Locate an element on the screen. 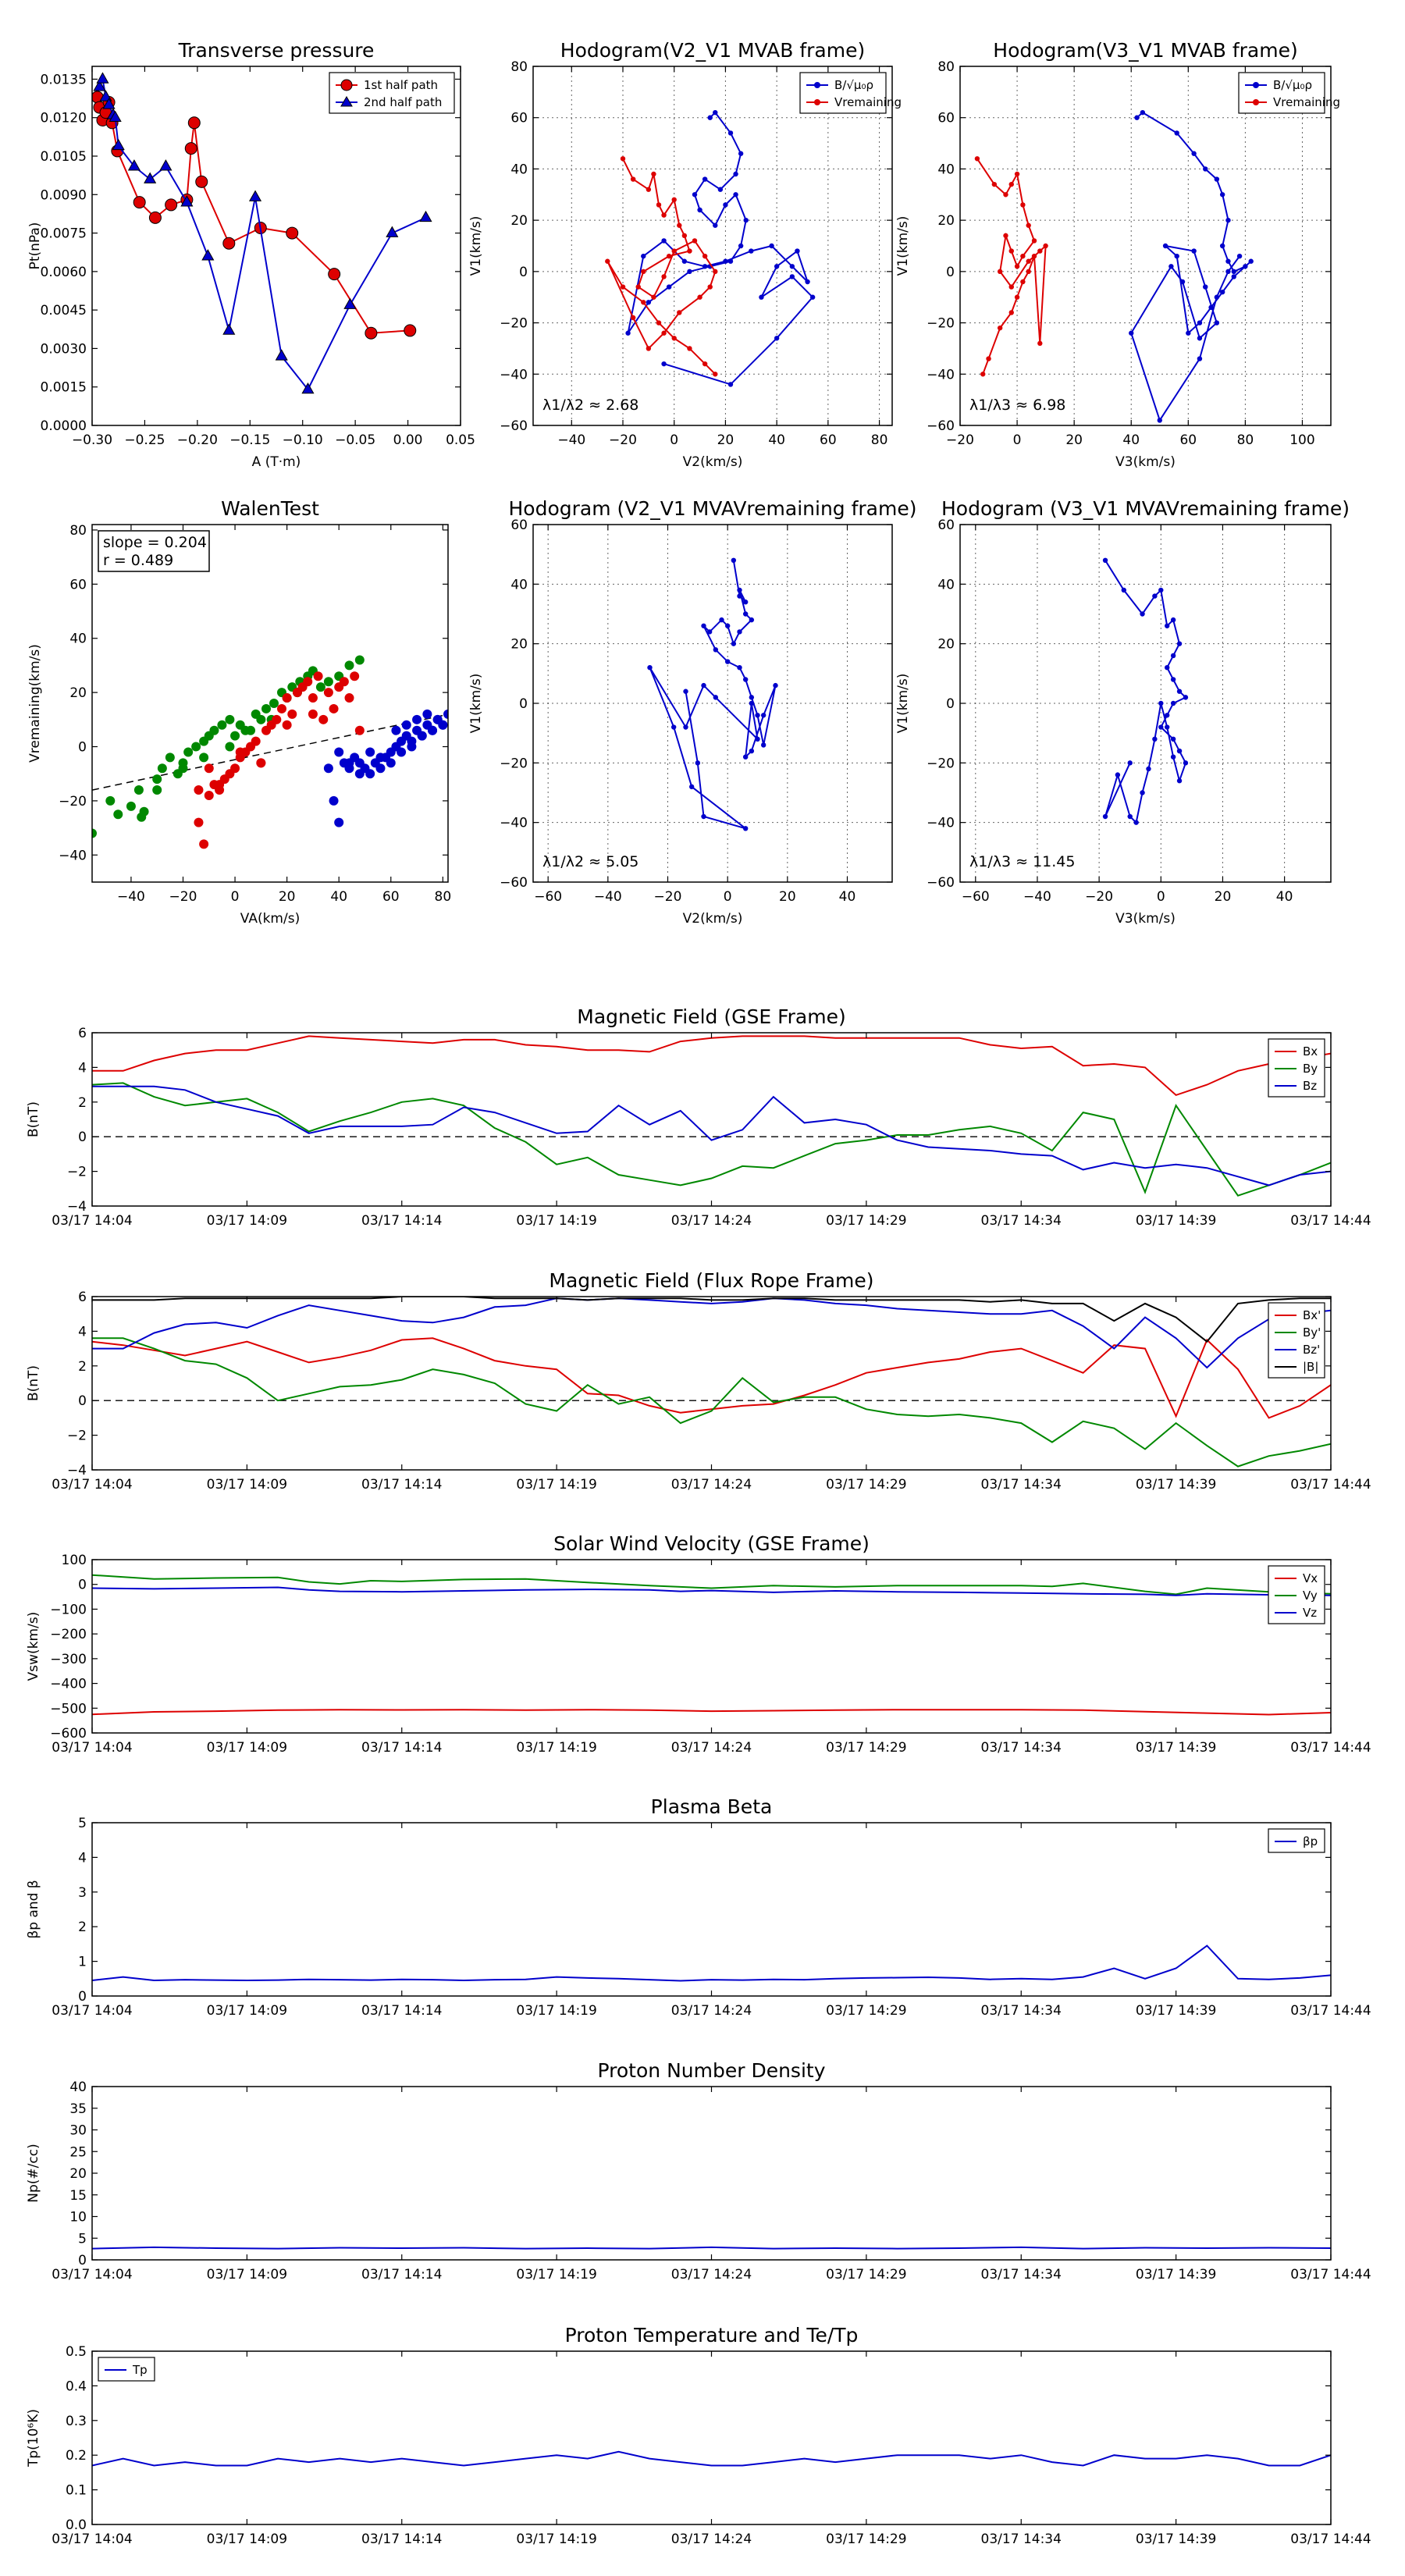 This screenshot has height=2576, width=1405. x-tick-label: 03/17 14:39 is located at coordinates (1176, 1221).